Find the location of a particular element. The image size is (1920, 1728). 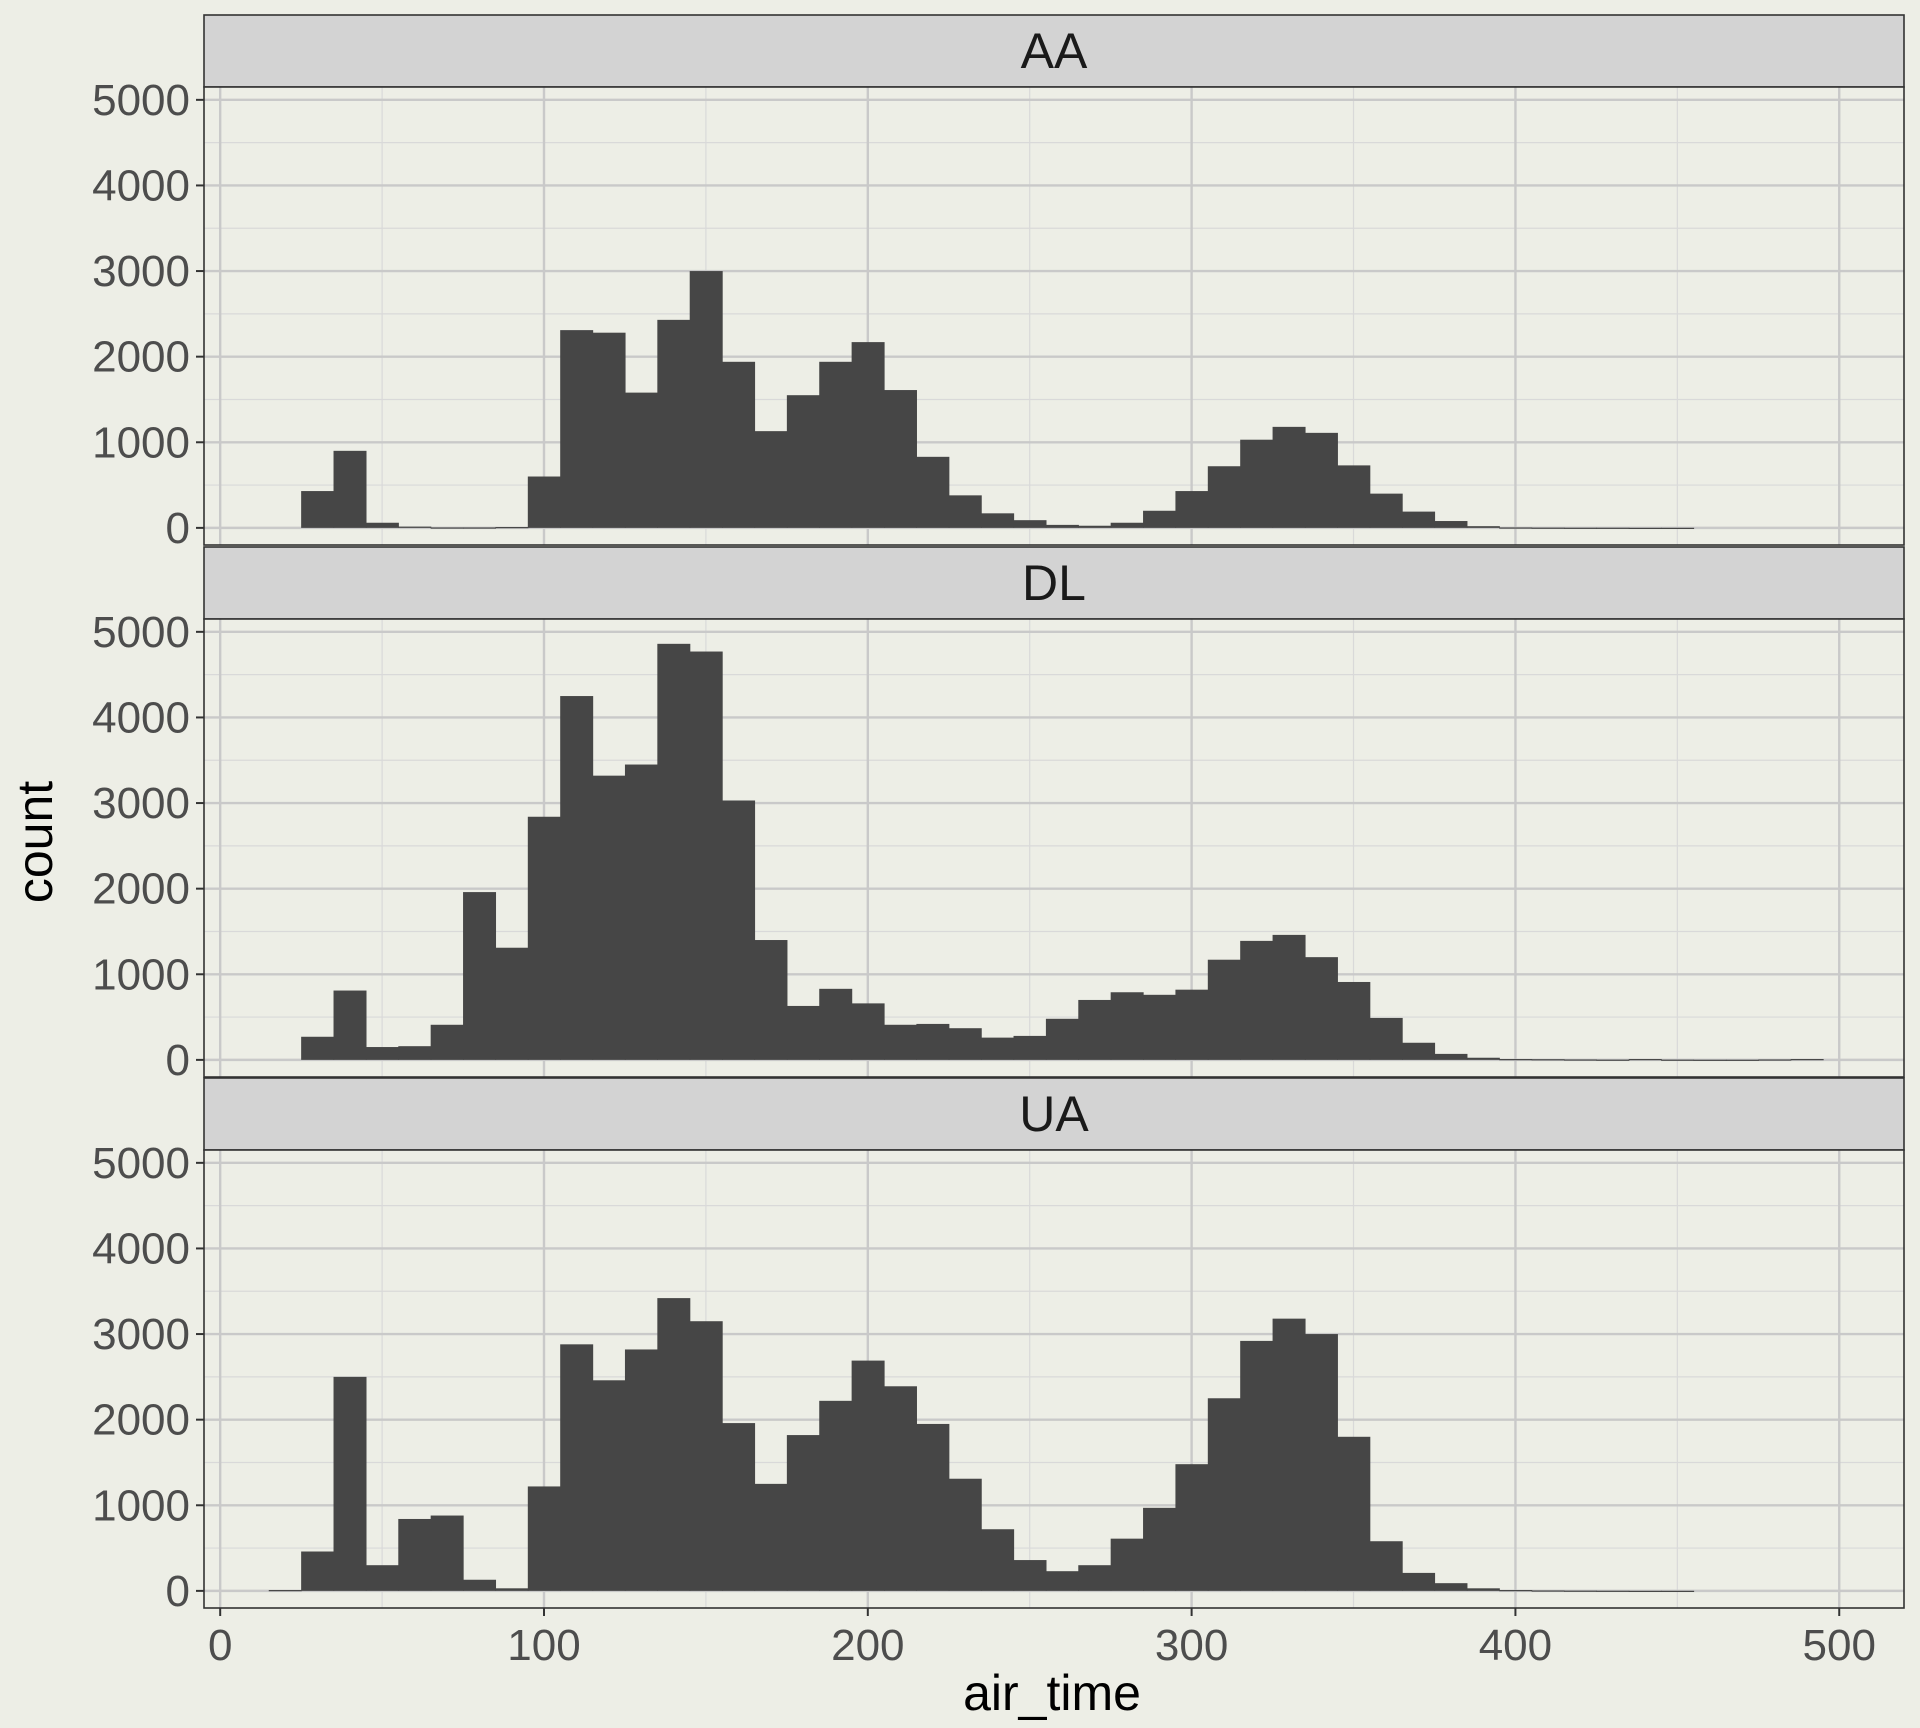

x-tick-label: 300 is located at coordinates (1191, 1645).